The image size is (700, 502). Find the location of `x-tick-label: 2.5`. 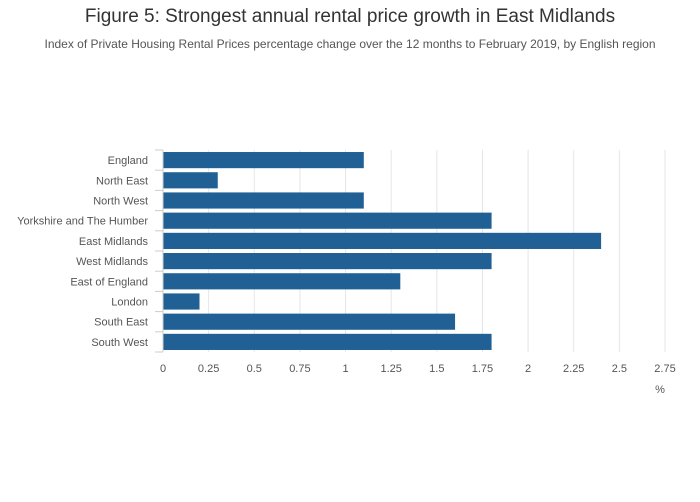

x-tick-label: 2.5 is located at coordinates (619, 369).